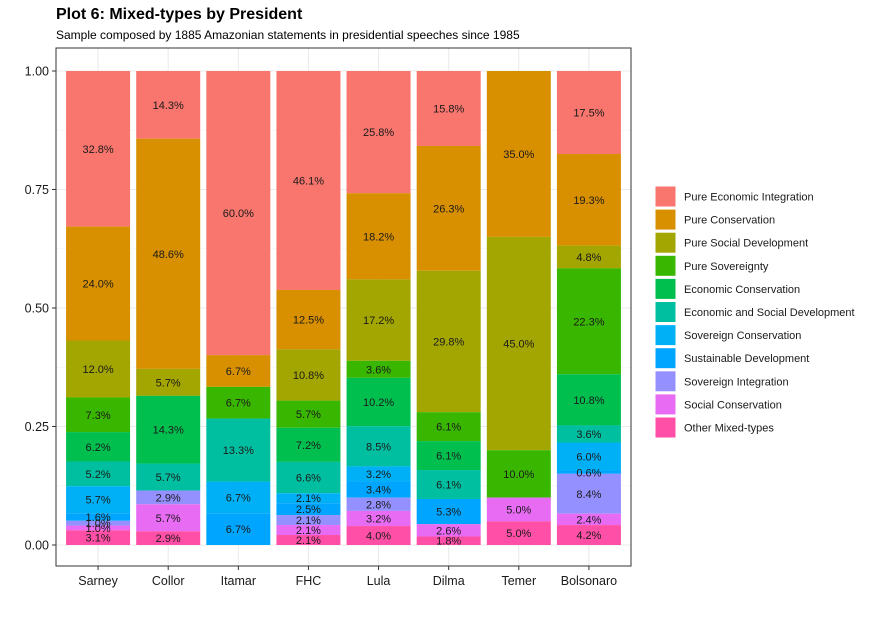  Describe the element at coordinates (729, 221) in the screenshot. I see `legend-label: Pure Conservation` at that location.